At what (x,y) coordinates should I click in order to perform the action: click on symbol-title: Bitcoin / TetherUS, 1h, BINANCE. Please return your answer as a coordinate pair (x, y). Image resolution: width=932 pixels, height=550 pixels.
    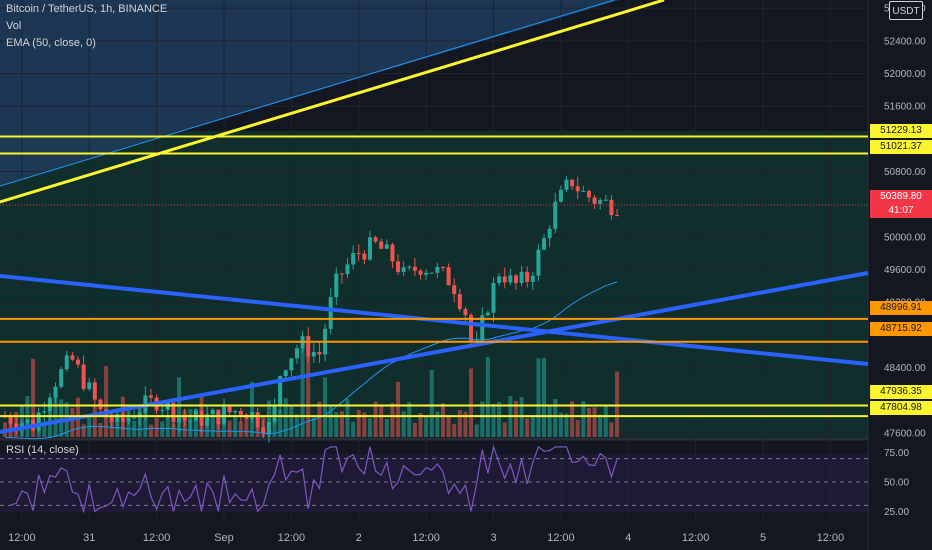
    Looking at the image, I should click on (87, 9).